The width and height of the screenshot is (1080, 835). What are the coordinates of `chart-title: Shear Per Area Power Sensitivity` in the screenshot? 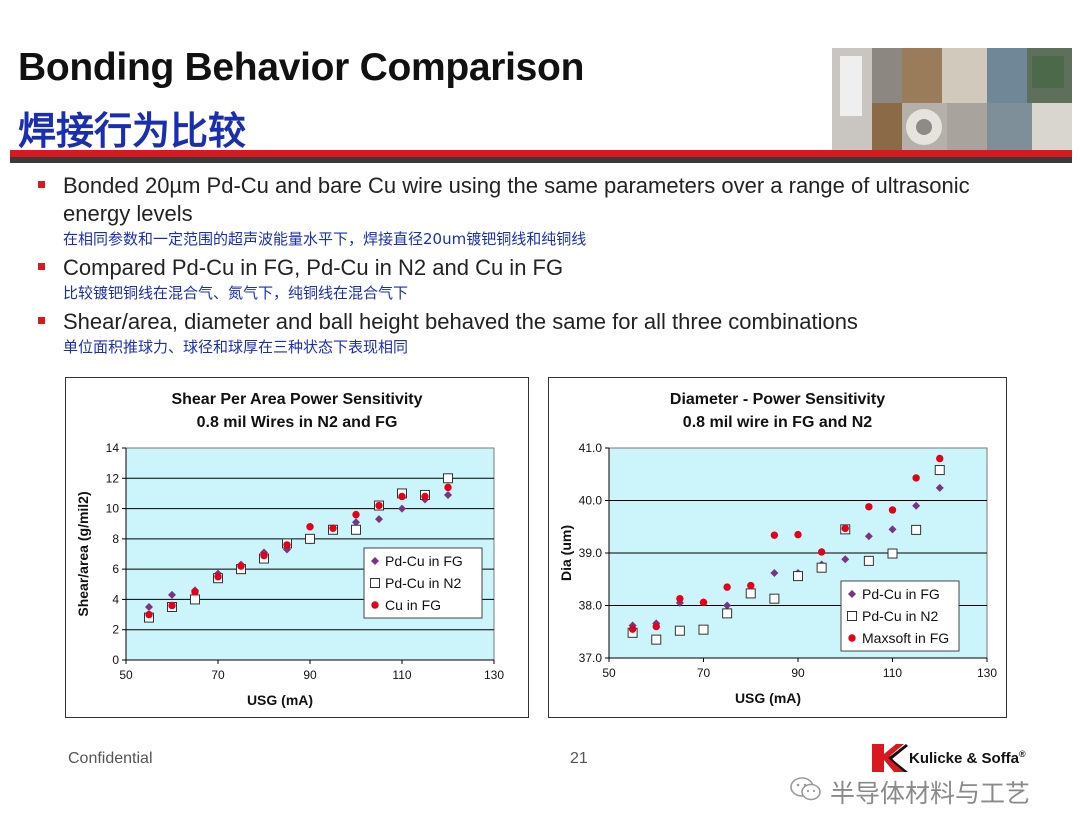 It's located at (296, 399).